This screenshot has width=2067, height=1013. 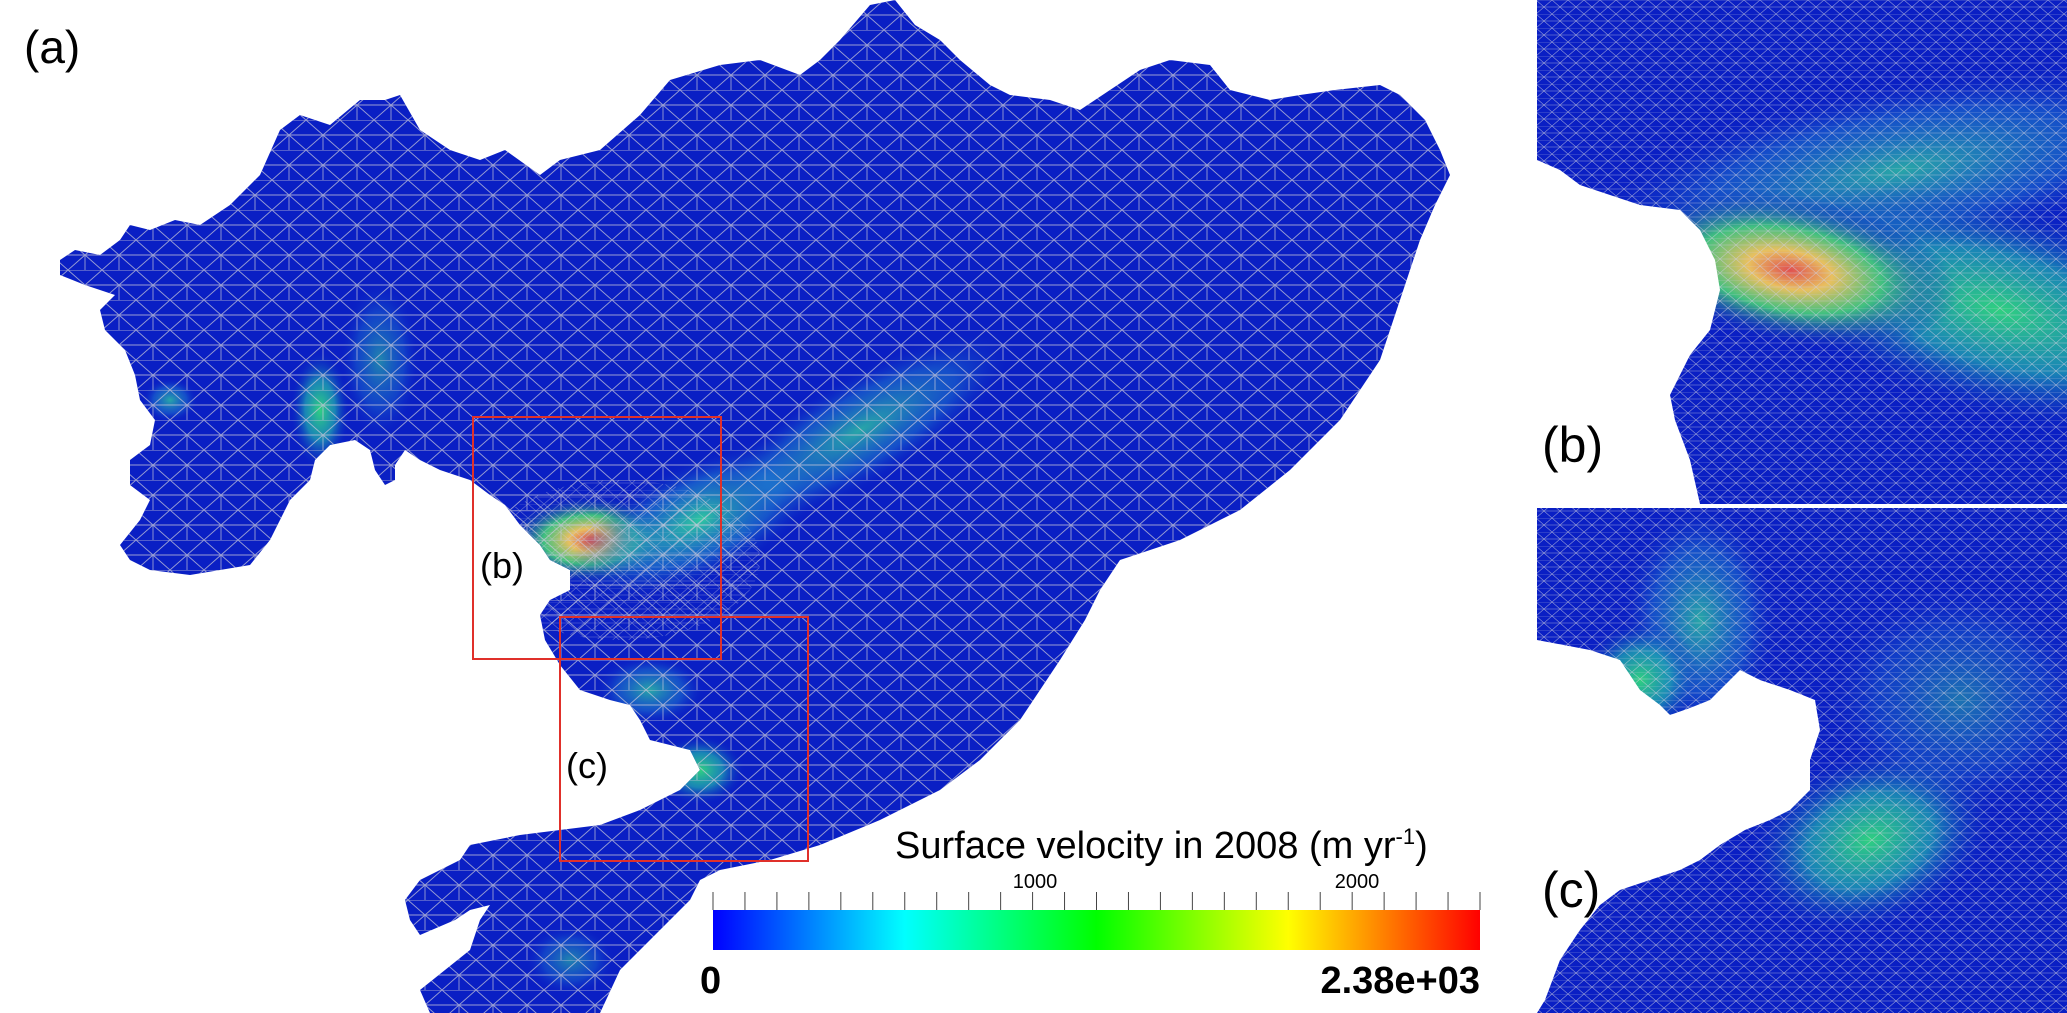 What do you see at coordinates (587, 765) in the screenshot?
I see `inset-label-c: (c)` at bounding box center [587, 765].